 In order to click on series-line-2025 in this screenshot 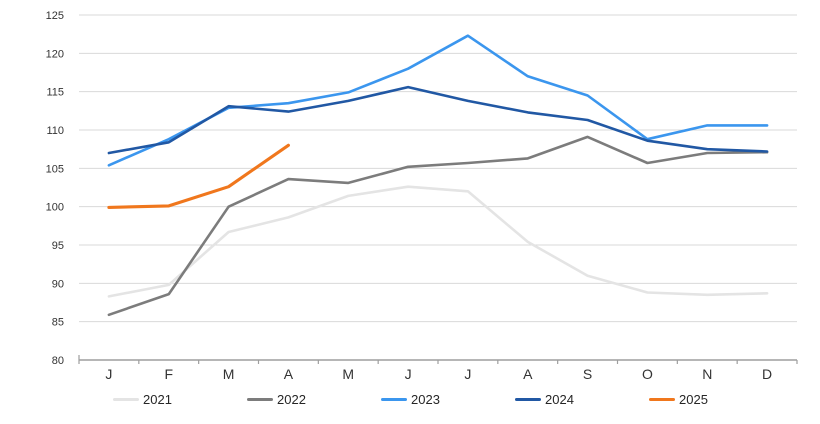, I will do `click(198, 176)`.